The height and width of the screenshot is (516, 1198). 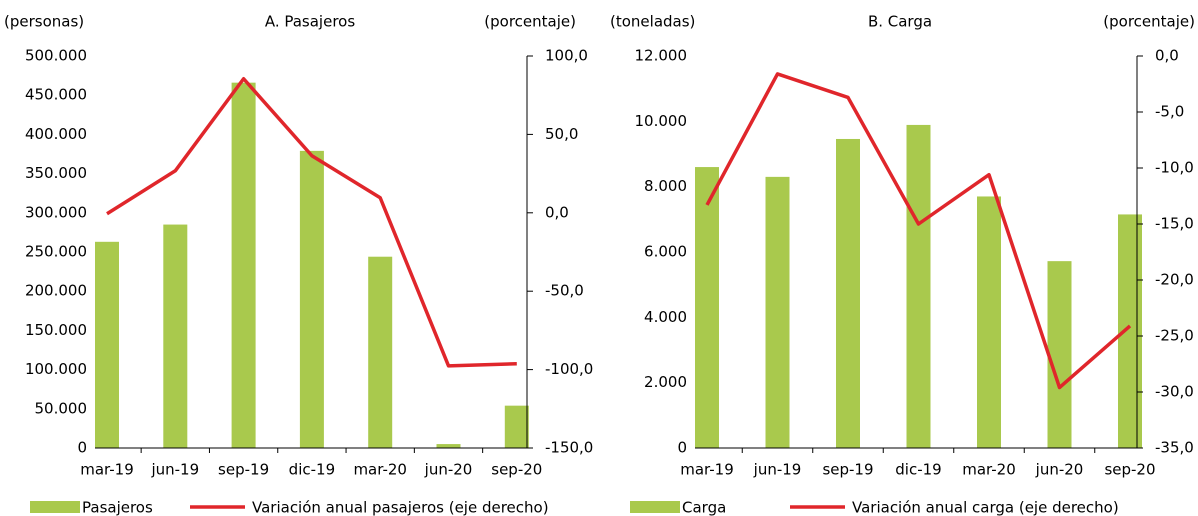 I want to click on y2-tick-label: -5,0, so click(x=1169, y=112).